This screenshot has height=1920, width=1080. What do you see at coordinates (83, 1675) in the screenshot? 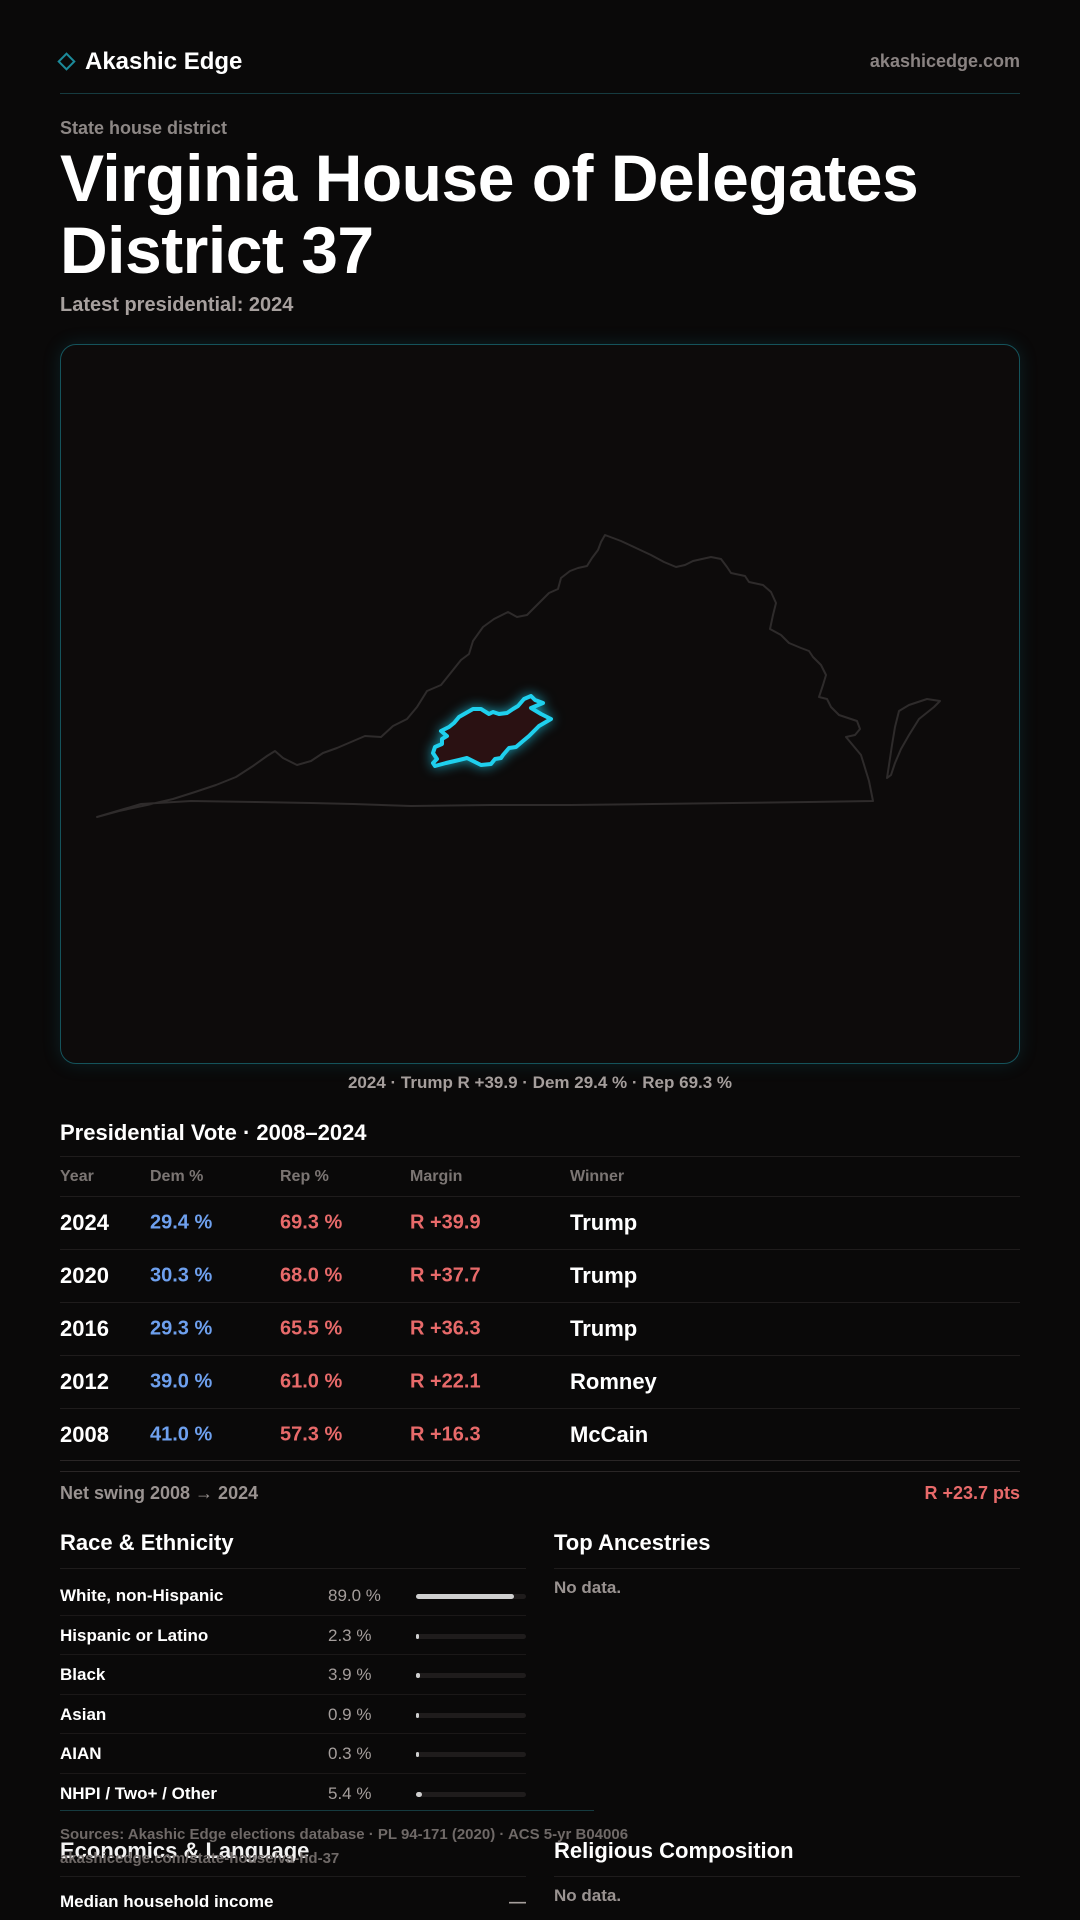
I see `race-label: Black` at bounding box center [83, 1675].